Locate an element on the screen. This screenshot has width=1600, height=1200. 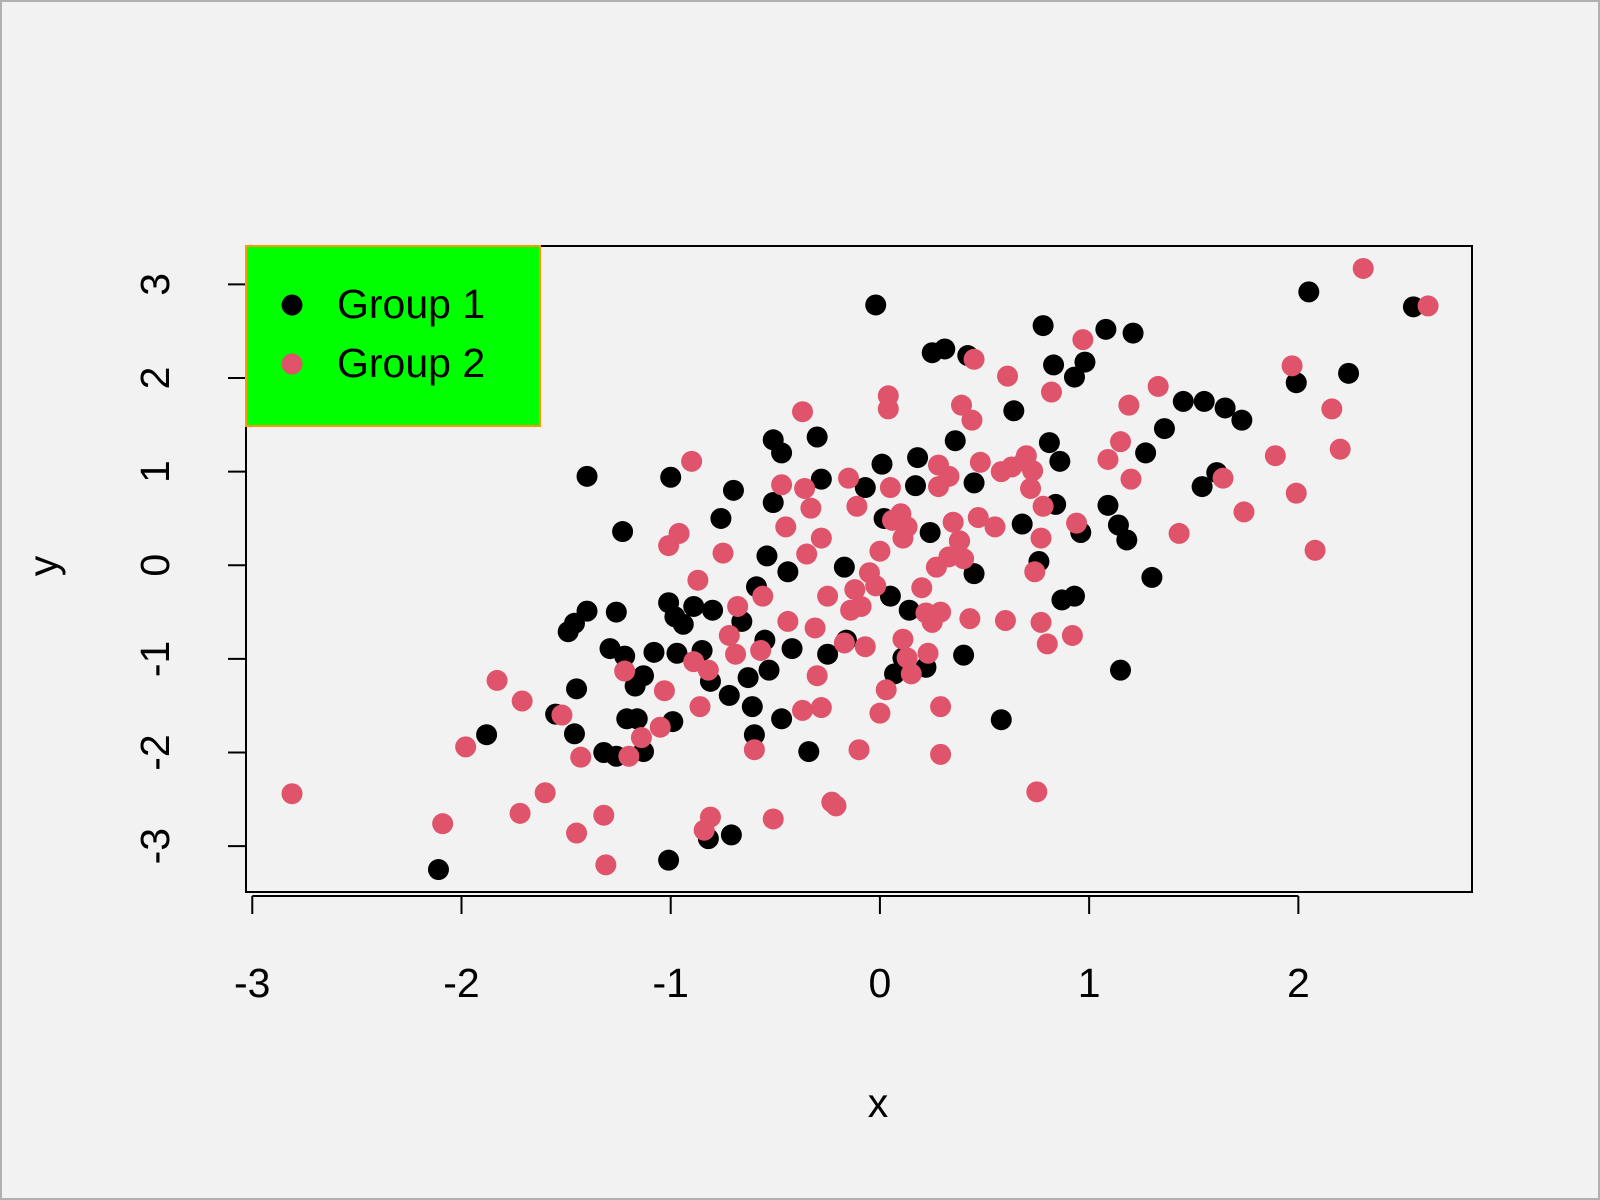
legend-label: Group 1 is located at coordinates (411, 304).